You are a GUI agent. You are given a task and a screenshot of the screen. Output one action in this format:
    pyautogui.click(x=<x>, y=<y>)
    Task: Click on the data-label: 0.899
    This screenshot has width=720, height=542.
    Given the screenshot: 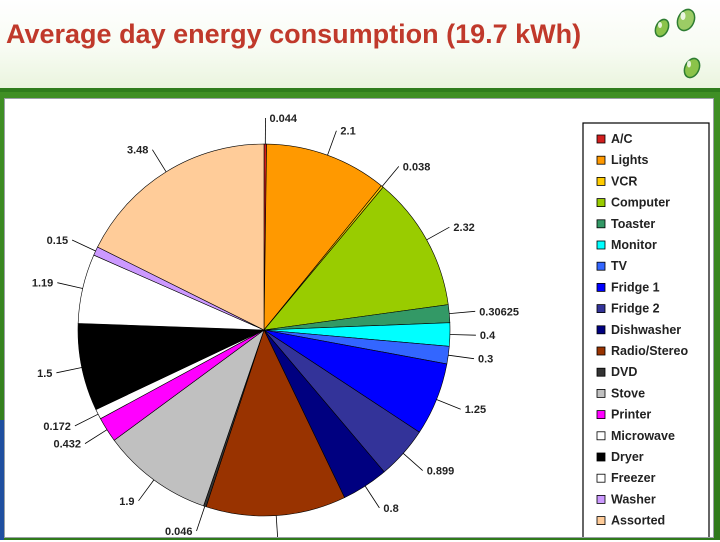 What is the action you would take?
    pyautogui.click(x=441, y=472)
    